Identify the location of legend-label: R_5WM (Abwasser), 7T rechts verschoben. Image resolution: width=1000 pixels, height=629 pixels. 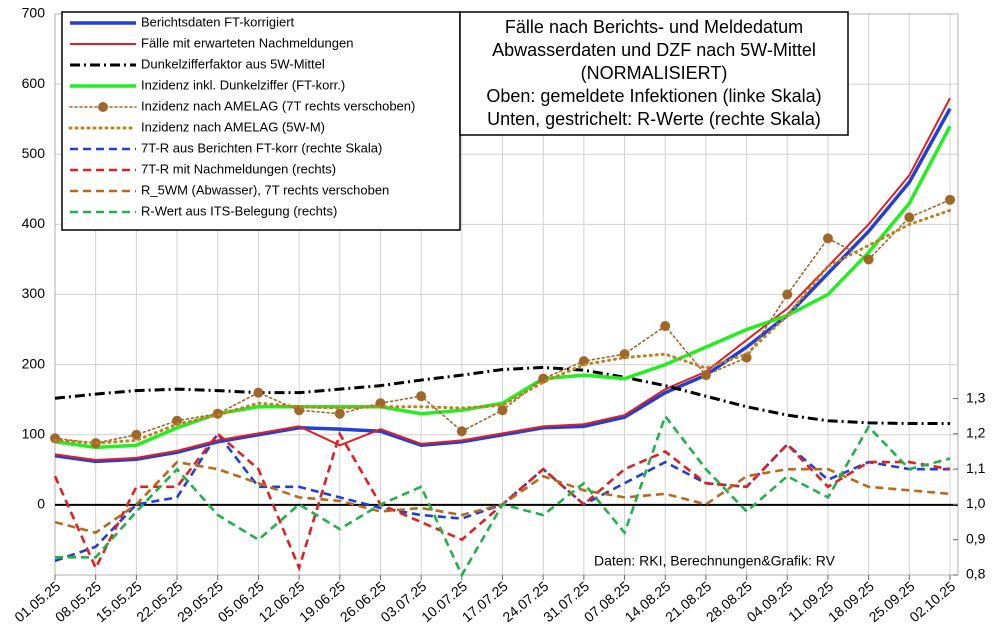
(265, 189).